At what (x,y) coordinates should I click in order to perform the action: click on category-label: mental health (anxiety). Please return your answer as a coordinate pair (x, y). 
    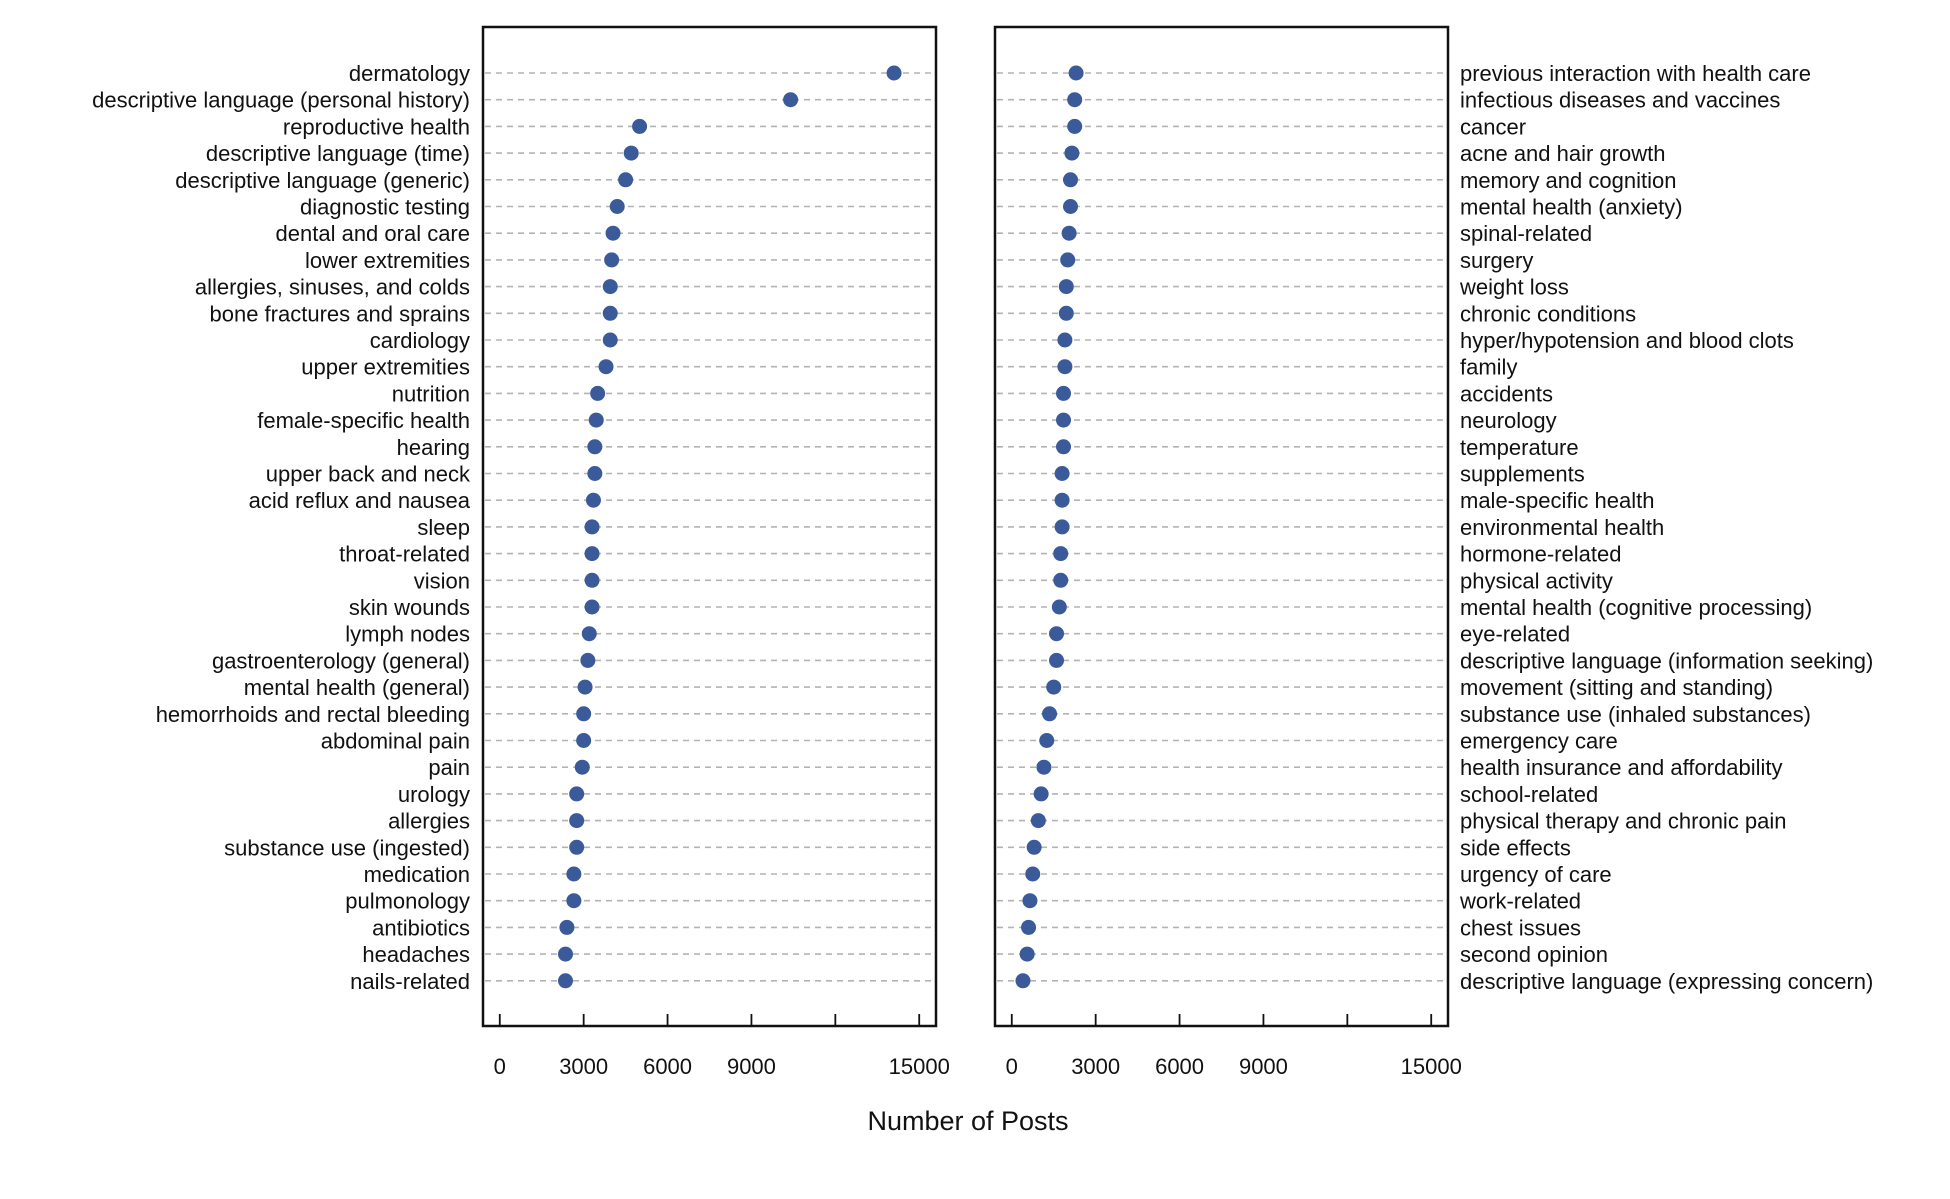
    Looking at the image, I should click on (1571, 207).